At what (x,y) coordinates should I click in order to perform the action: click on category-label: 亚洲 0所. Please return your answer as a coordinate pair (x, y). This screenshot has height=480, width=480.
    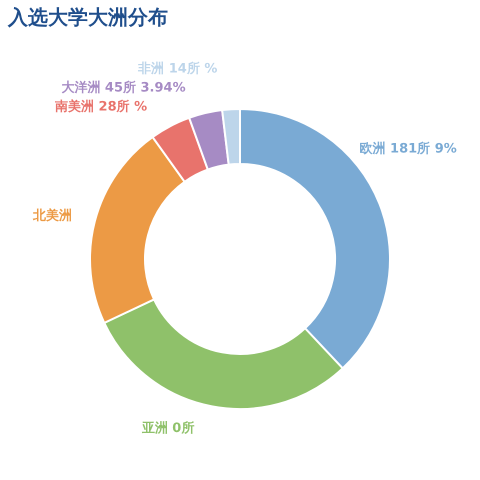
    Looking at the image, I should click on (168, 428).